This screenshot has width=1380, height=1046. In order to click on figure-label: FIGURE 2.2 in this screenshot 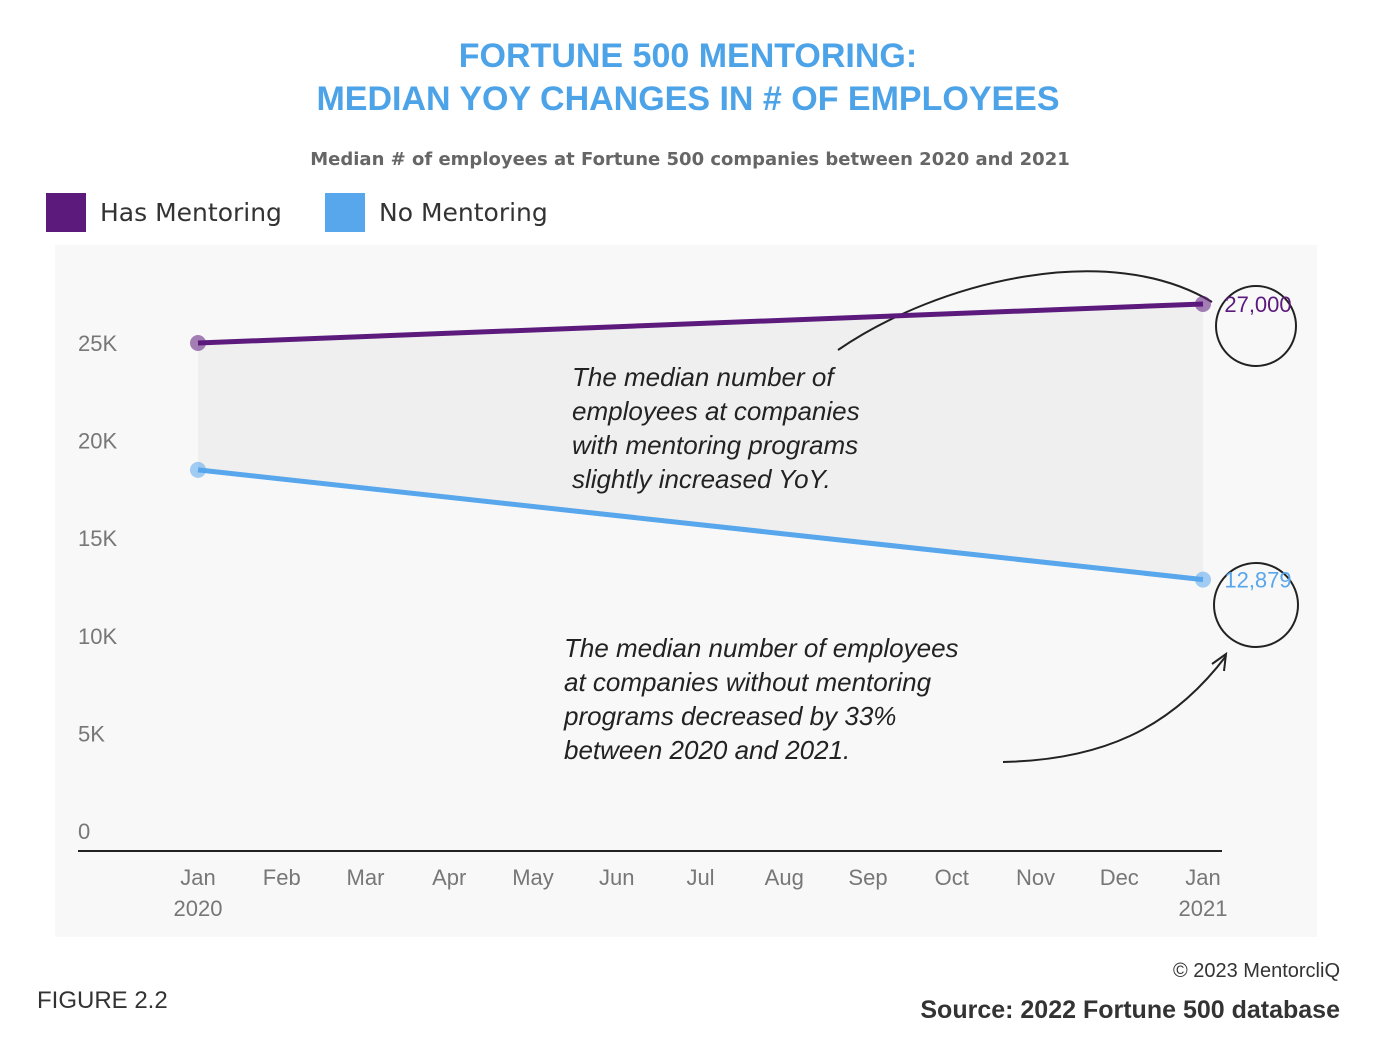, I will do `click(102, 1000)`.